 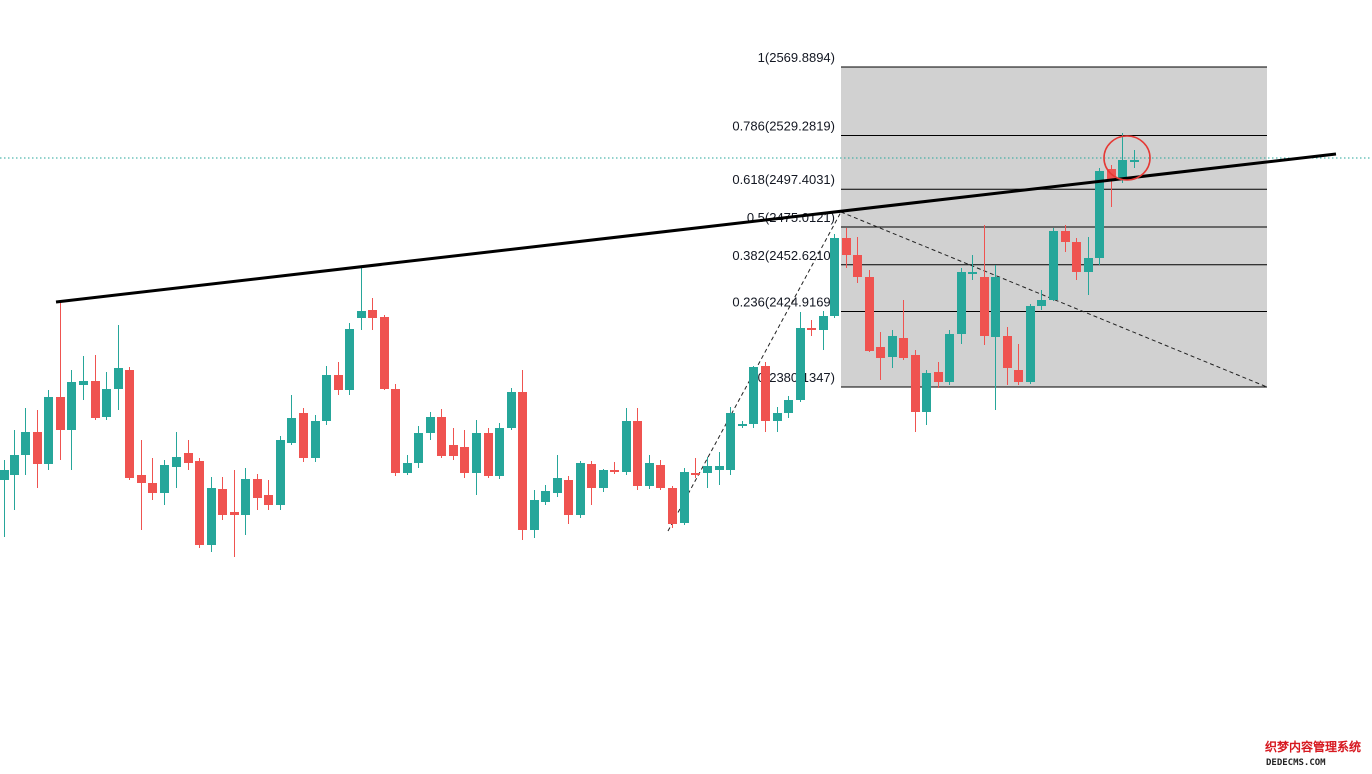 I want to click on fib-anchor-line, so click(x=754, y=371).